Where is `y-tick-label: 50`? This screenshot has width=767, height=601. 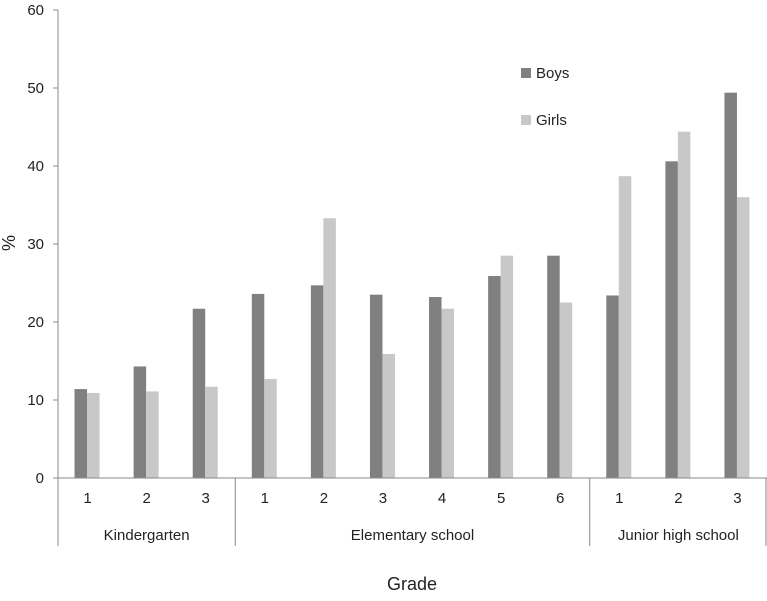 y-tick-label: 50 is located at coordinates (35, 88).